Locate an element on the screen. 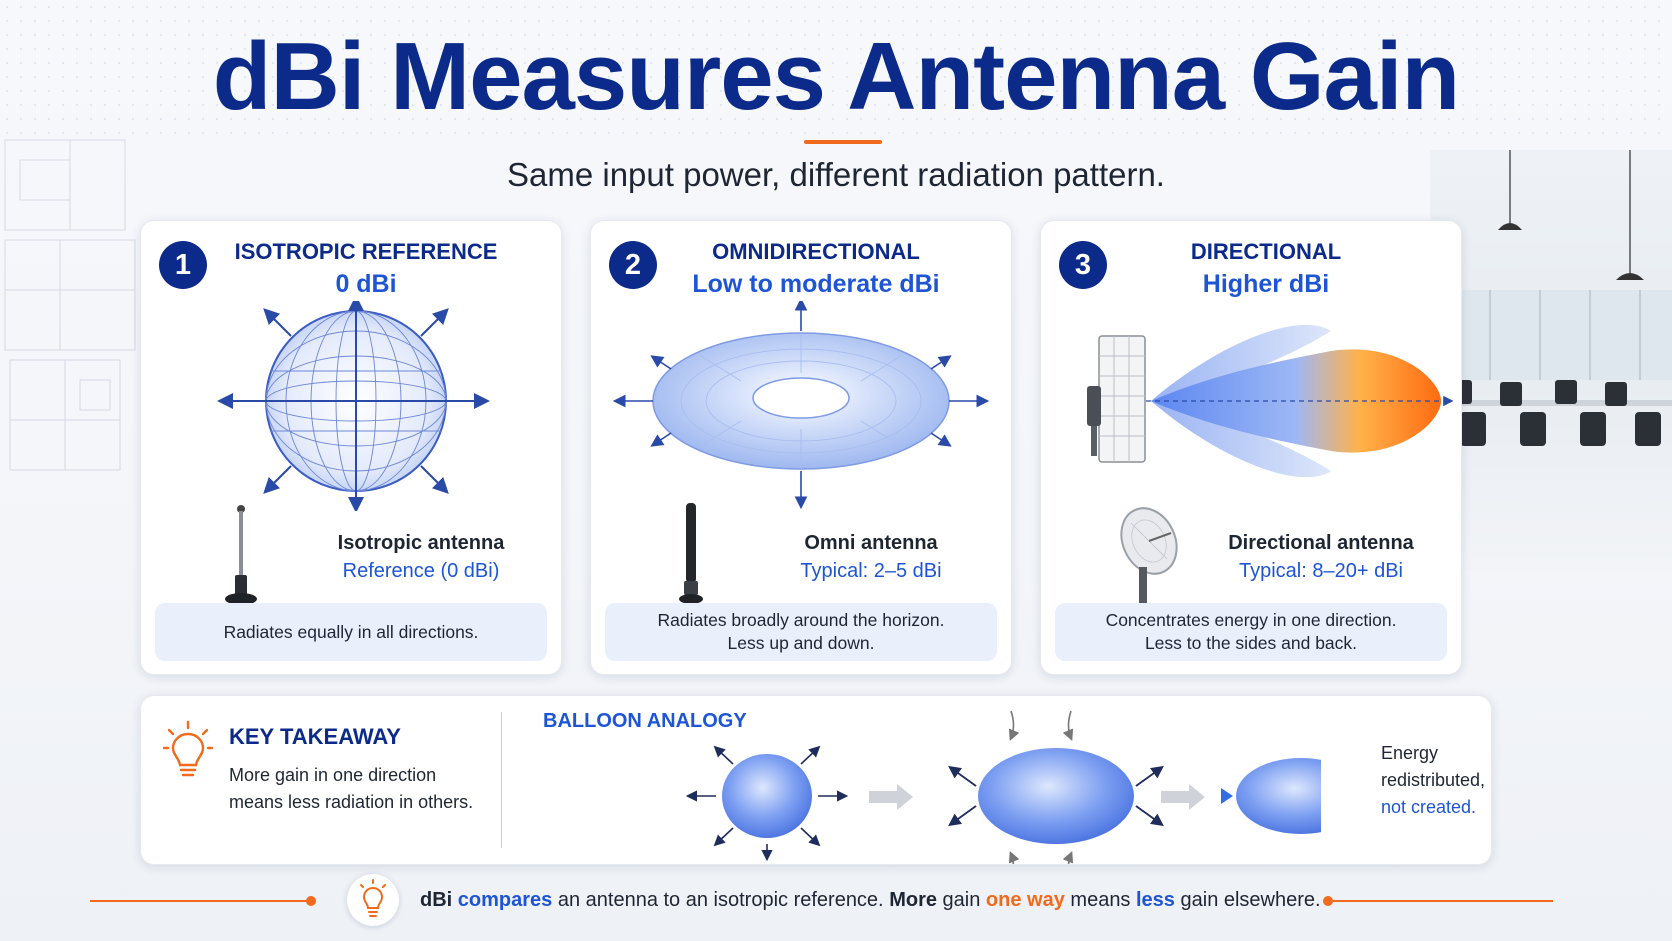 Image resolution: width=1672 pixels, height=941 pixels. card-directional: 3 DIRECTIONAL Higher dBi is located at coordinates (1251, 447).